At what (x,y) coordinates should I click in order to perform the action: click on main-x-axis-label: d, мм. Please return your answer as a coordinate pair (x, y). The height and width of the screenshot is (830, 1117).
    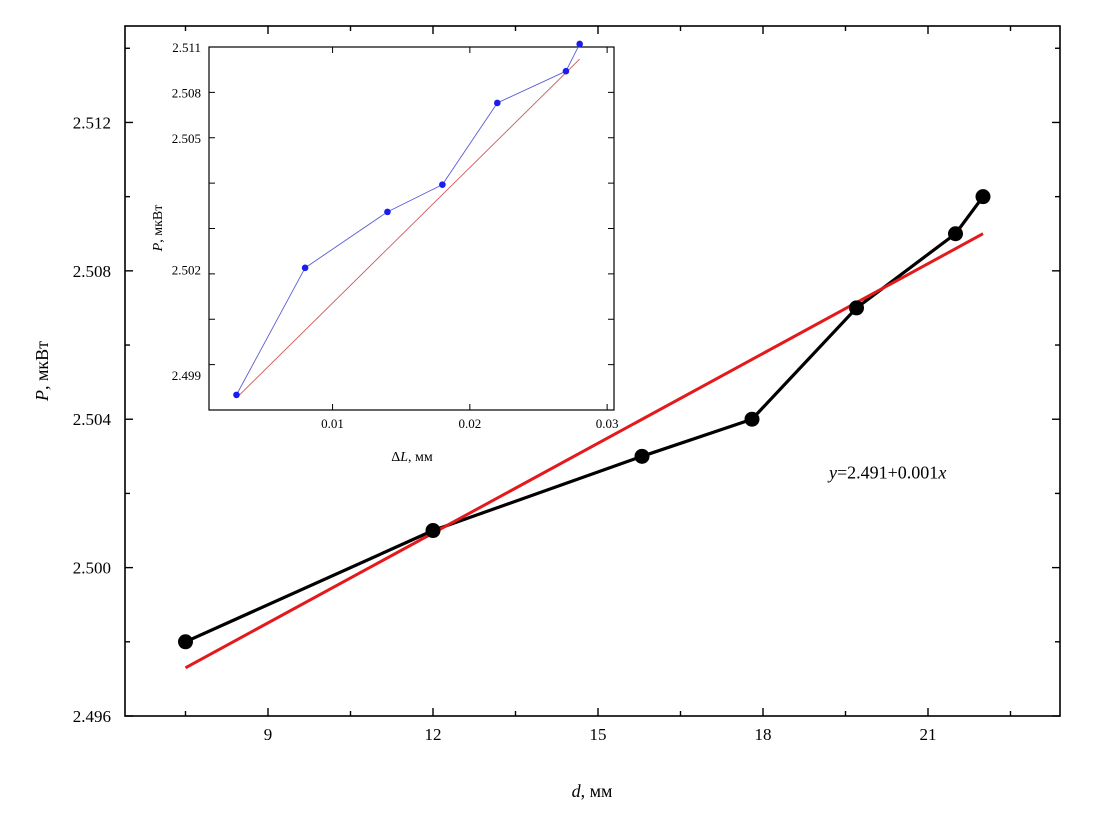
    Looking at the image, I should click on (592, 791).